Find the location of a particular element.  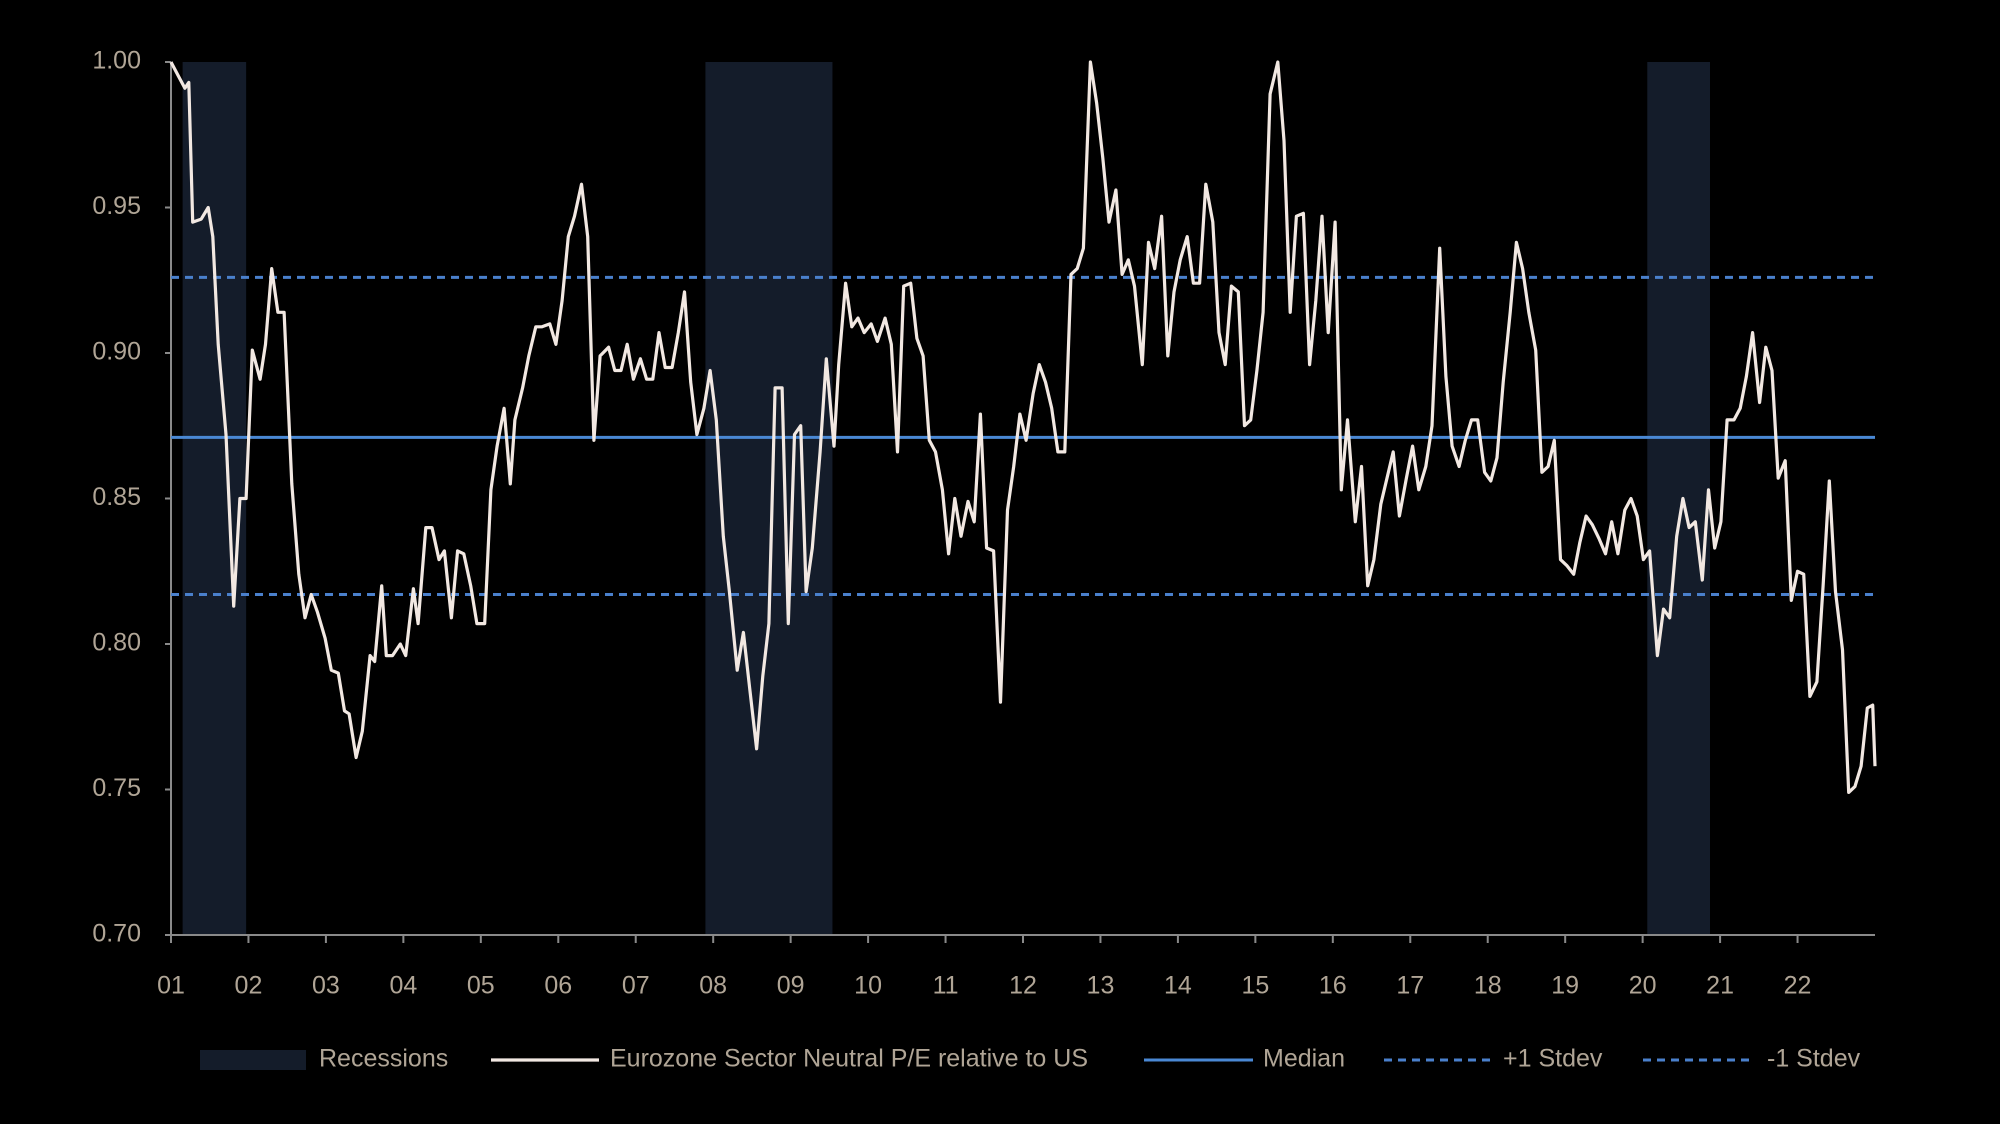

x-tick-label: 15 is located at coordinates (1255, 986).